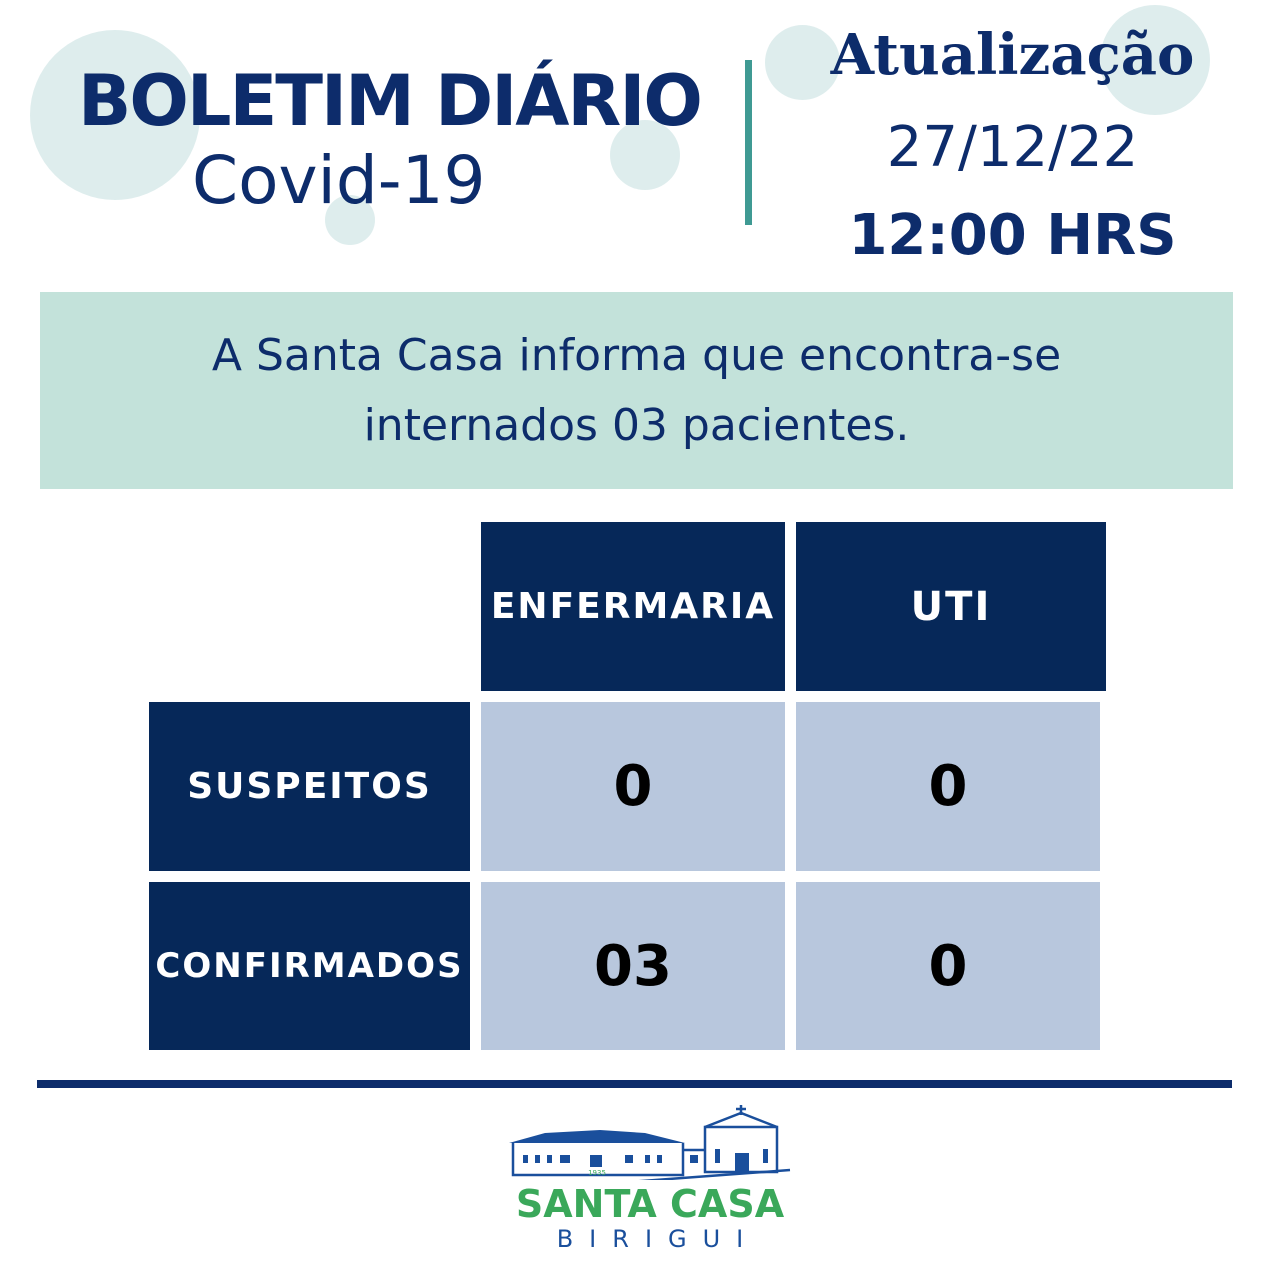  Describe the element at coordinates (633, 786) in the screenshot. I see `cell-suspeitos-enfermaria: 0` at that location.